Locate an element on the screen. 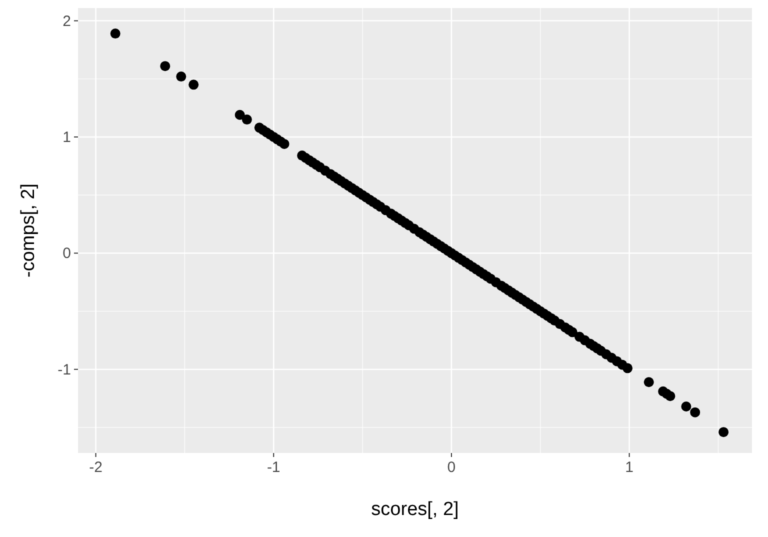 Image resolution: width=768 pixels, height=537 pixels. x-tick-label: 0 is located at coordinates (451, 467).